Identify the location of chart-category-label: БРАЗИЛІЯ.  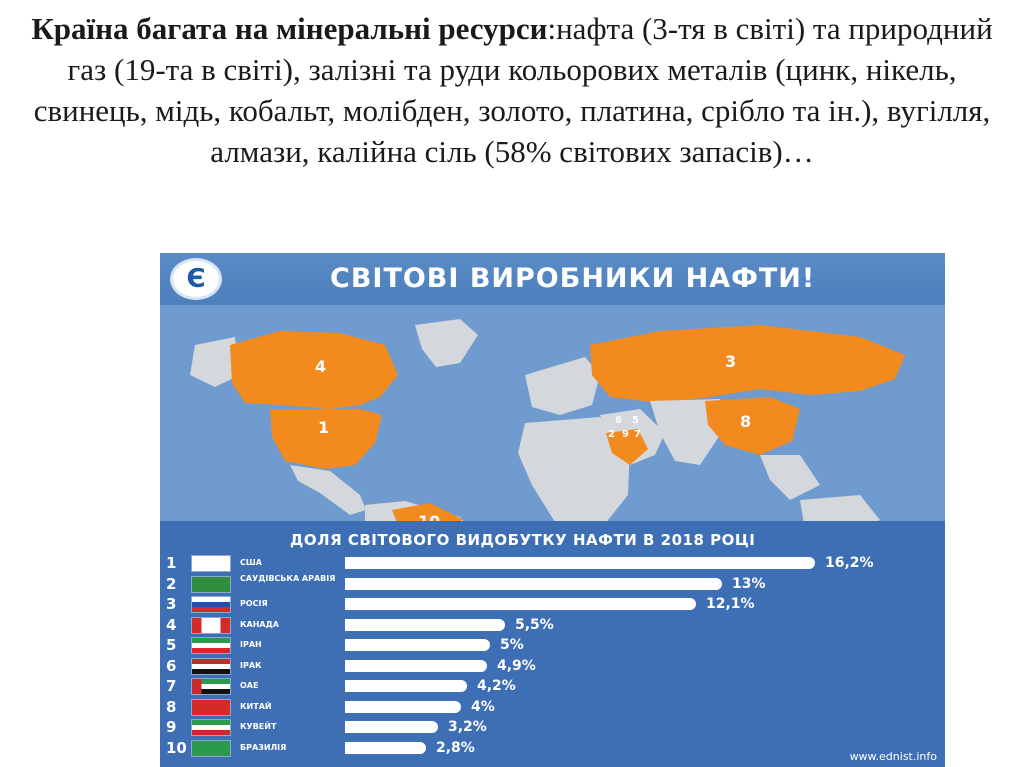
(263, 747).